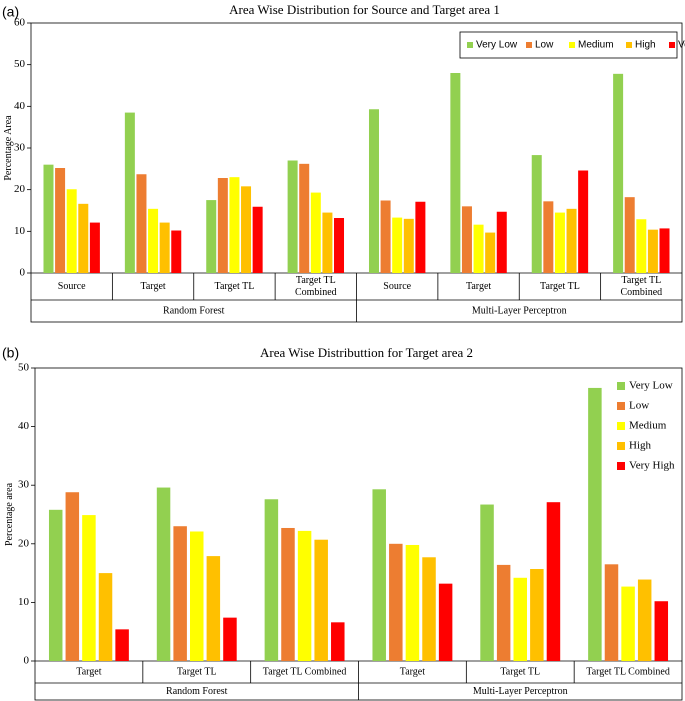 The width and height of the screenshot is (685, 701). What do you see at coordinates (23, 273) in the screenshot?
I see `y-tick-label: 0` at bounding box center [23, 273].